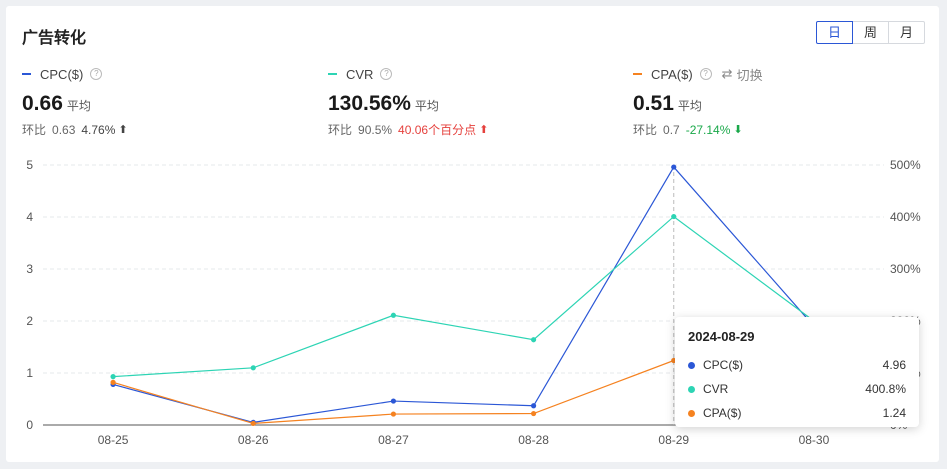  I want to click on y-right-tick-label: 400%, so click(905, 217).